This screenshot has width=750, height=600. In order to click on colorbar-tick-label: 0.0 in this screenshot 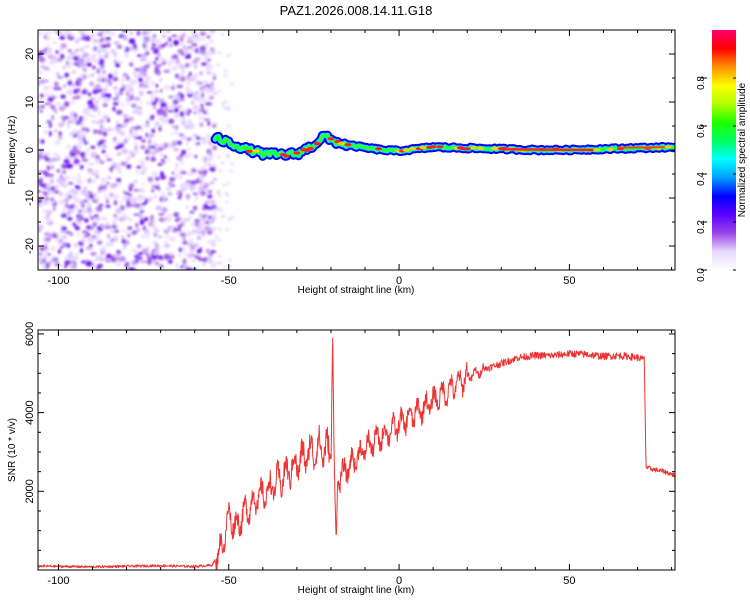, I will do `click(701, 275)`.